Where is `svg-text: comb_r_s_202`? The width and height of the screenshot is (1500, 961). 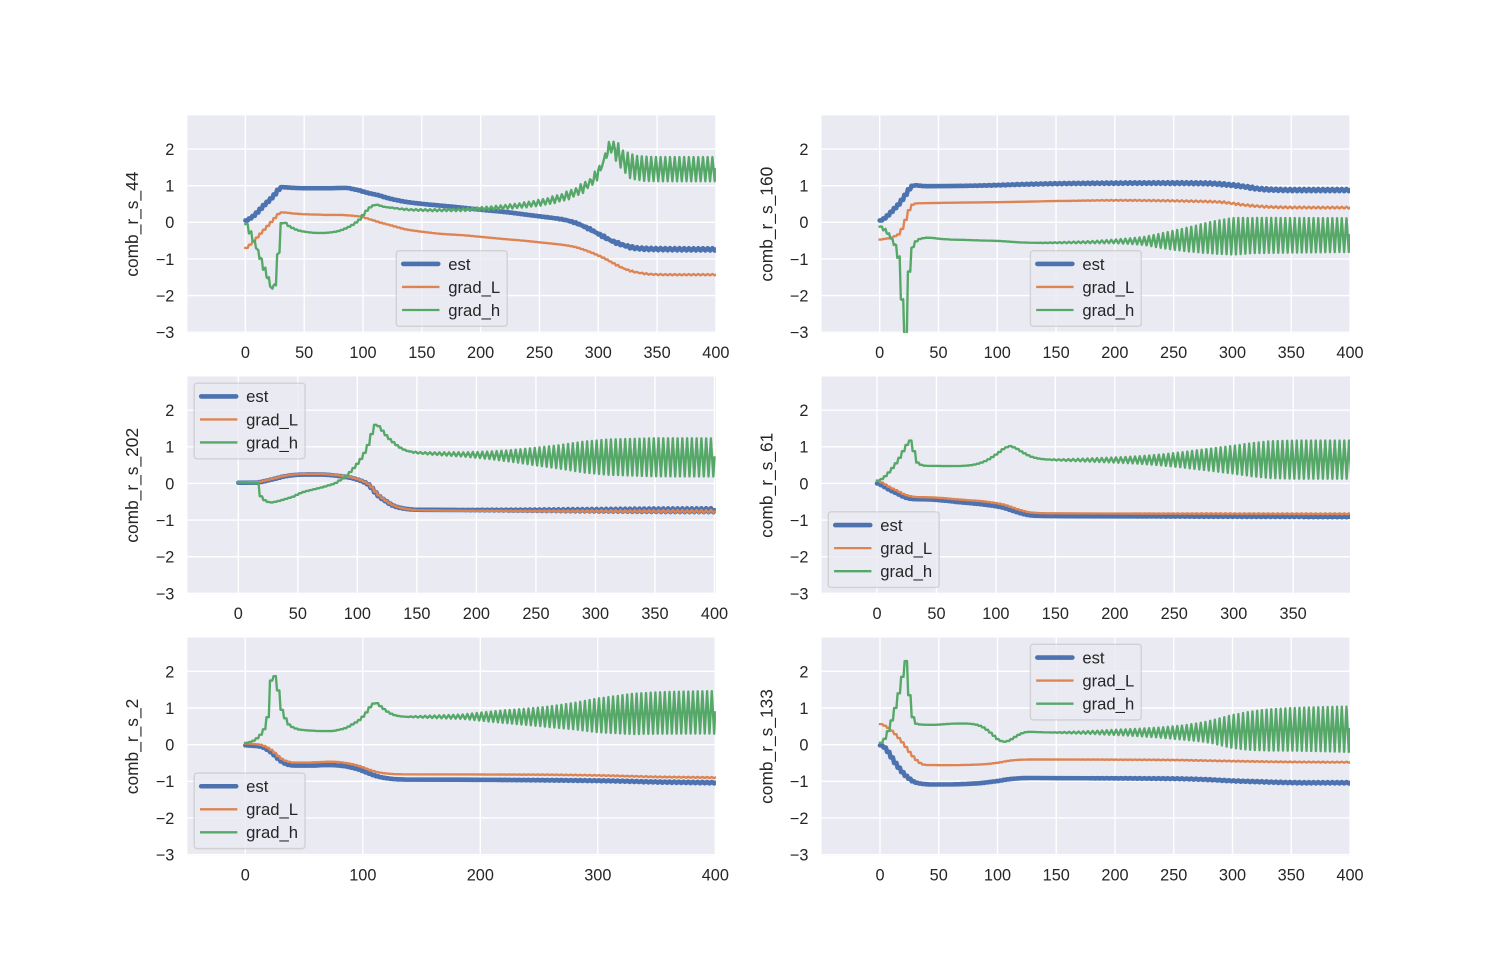
svg-text: comb_r_s_202 is located at coordinates (132, 485).